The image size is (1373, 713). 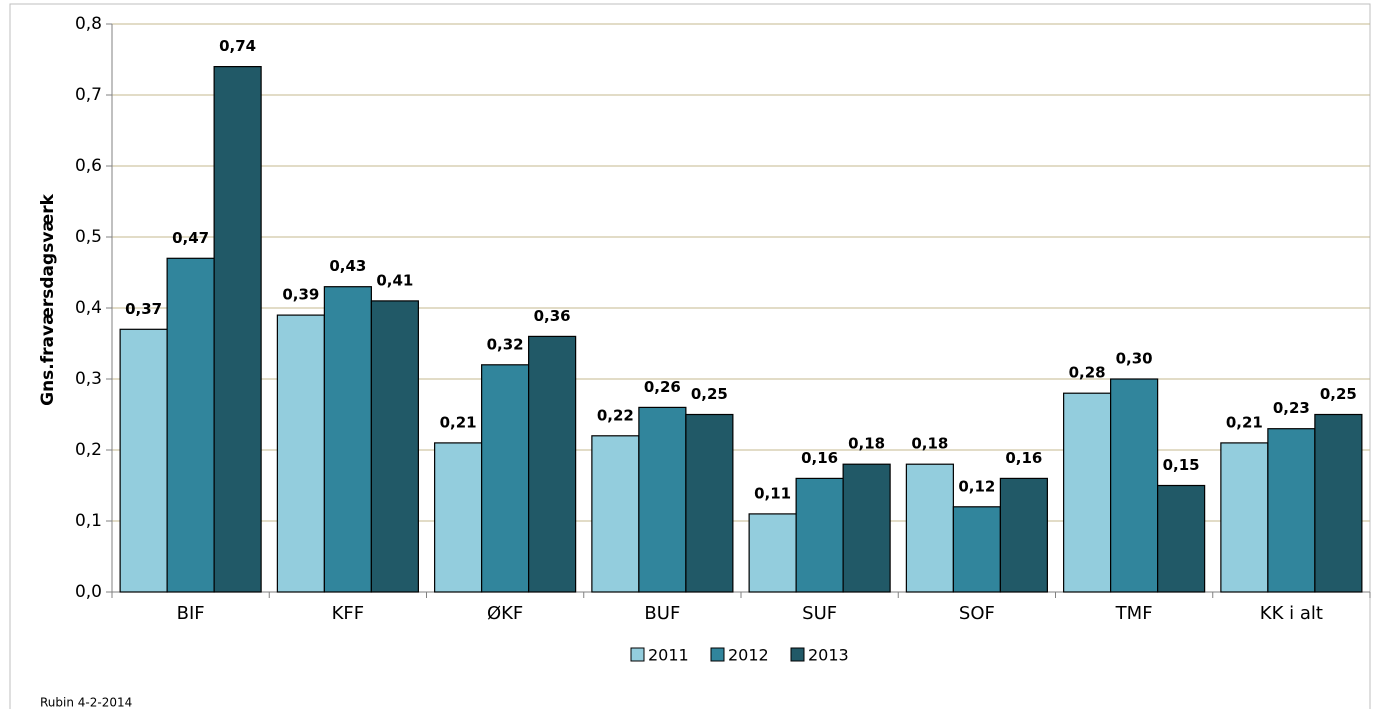 I want to click on data-label: 0,43, so click(x=347, y=266).